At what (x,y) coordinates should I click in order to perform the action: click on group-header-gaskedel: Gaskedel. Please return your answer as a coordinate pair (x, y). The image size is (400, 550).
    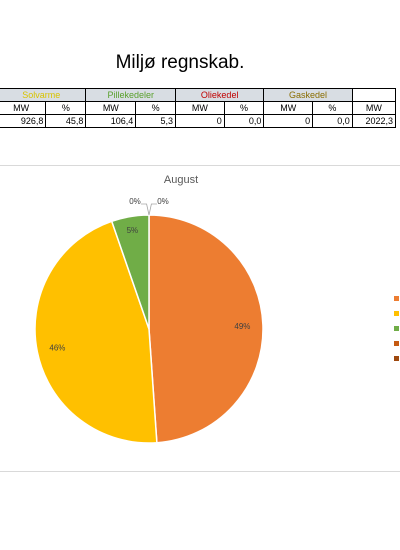
    Looking at the image, I should click on (308, 95).